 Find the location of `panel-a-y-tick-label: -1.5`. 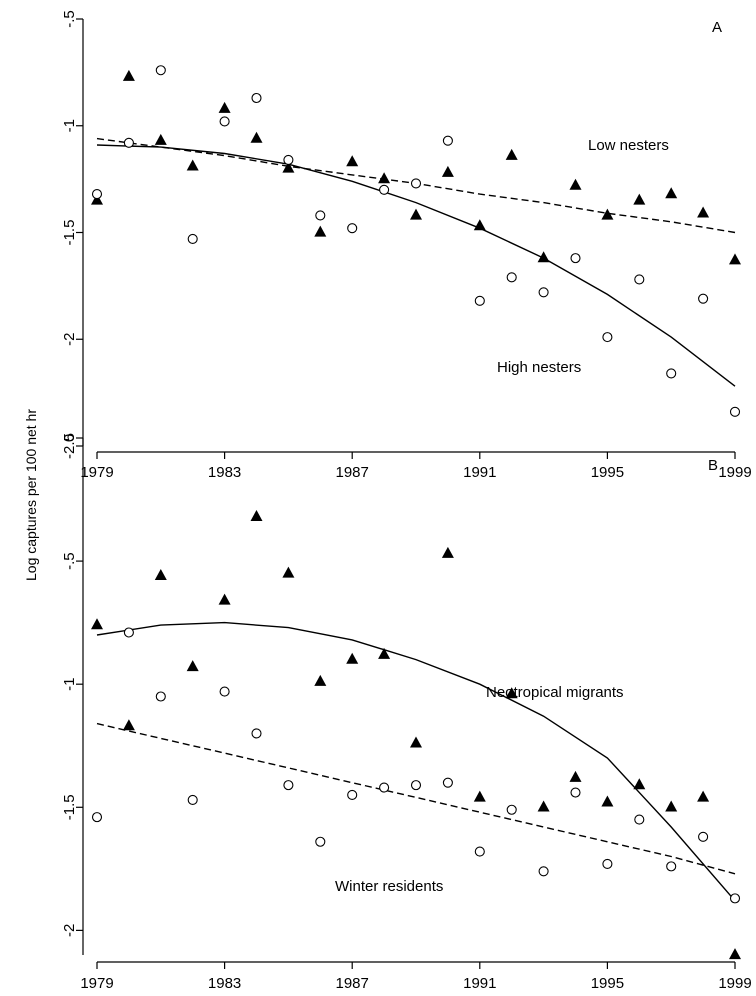

panel-a-y-tick-label: -1.5 is located at coordinates (69, 233).